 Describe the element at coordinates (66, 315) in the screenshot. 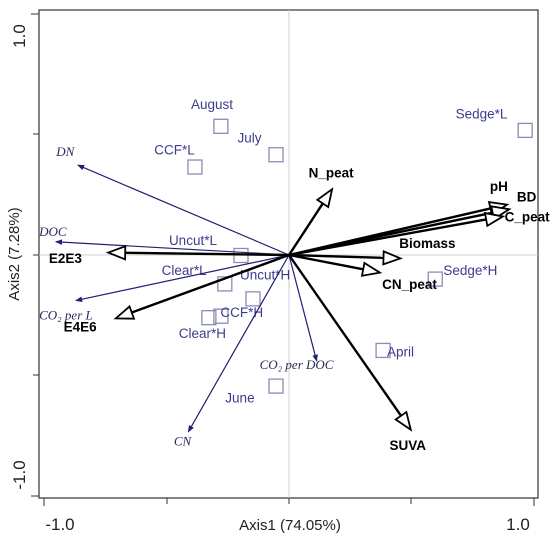

I see `vector-label-co2-per-l: CO₂ per L` at that location.